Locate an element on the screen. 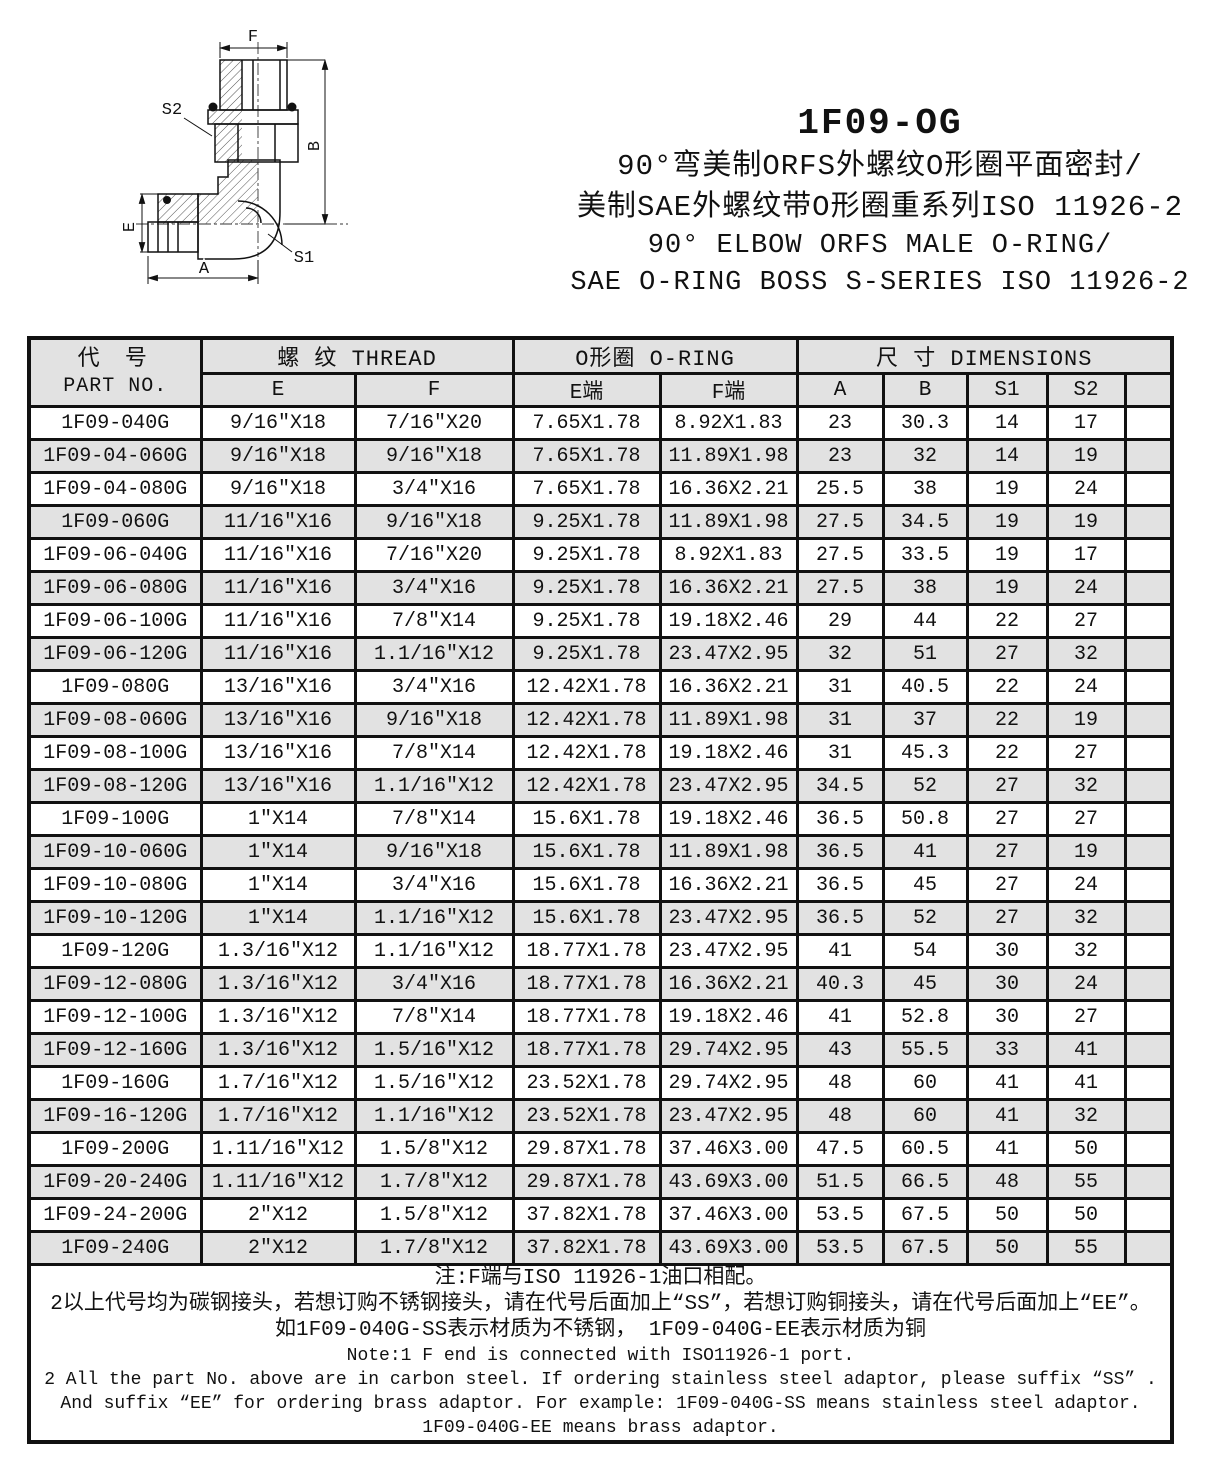 The height and width of the screenshot is (1467, 1209). table-cell: 37.46X3.00 is located at coordinates (728, 1215).